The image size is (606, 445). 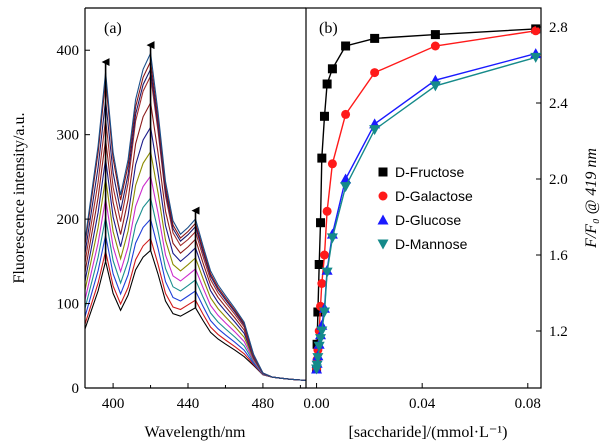 What do you see at coordinates (316, 404) in the screenshot?
I see `panel-b-x-tick-label: 0.00` at bounding box center [316, 404].